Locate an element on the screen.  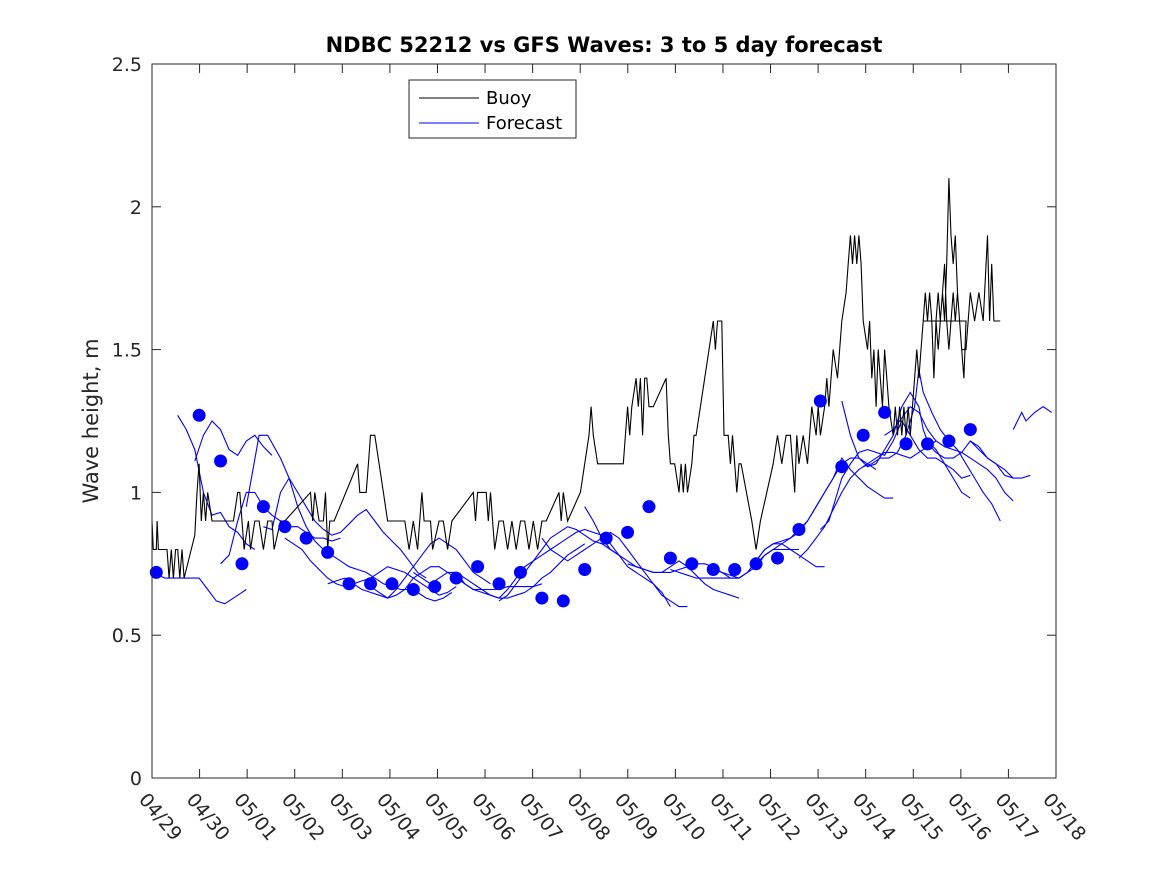
y-tick-label: 1.5 is located at coordinates (127, 351).